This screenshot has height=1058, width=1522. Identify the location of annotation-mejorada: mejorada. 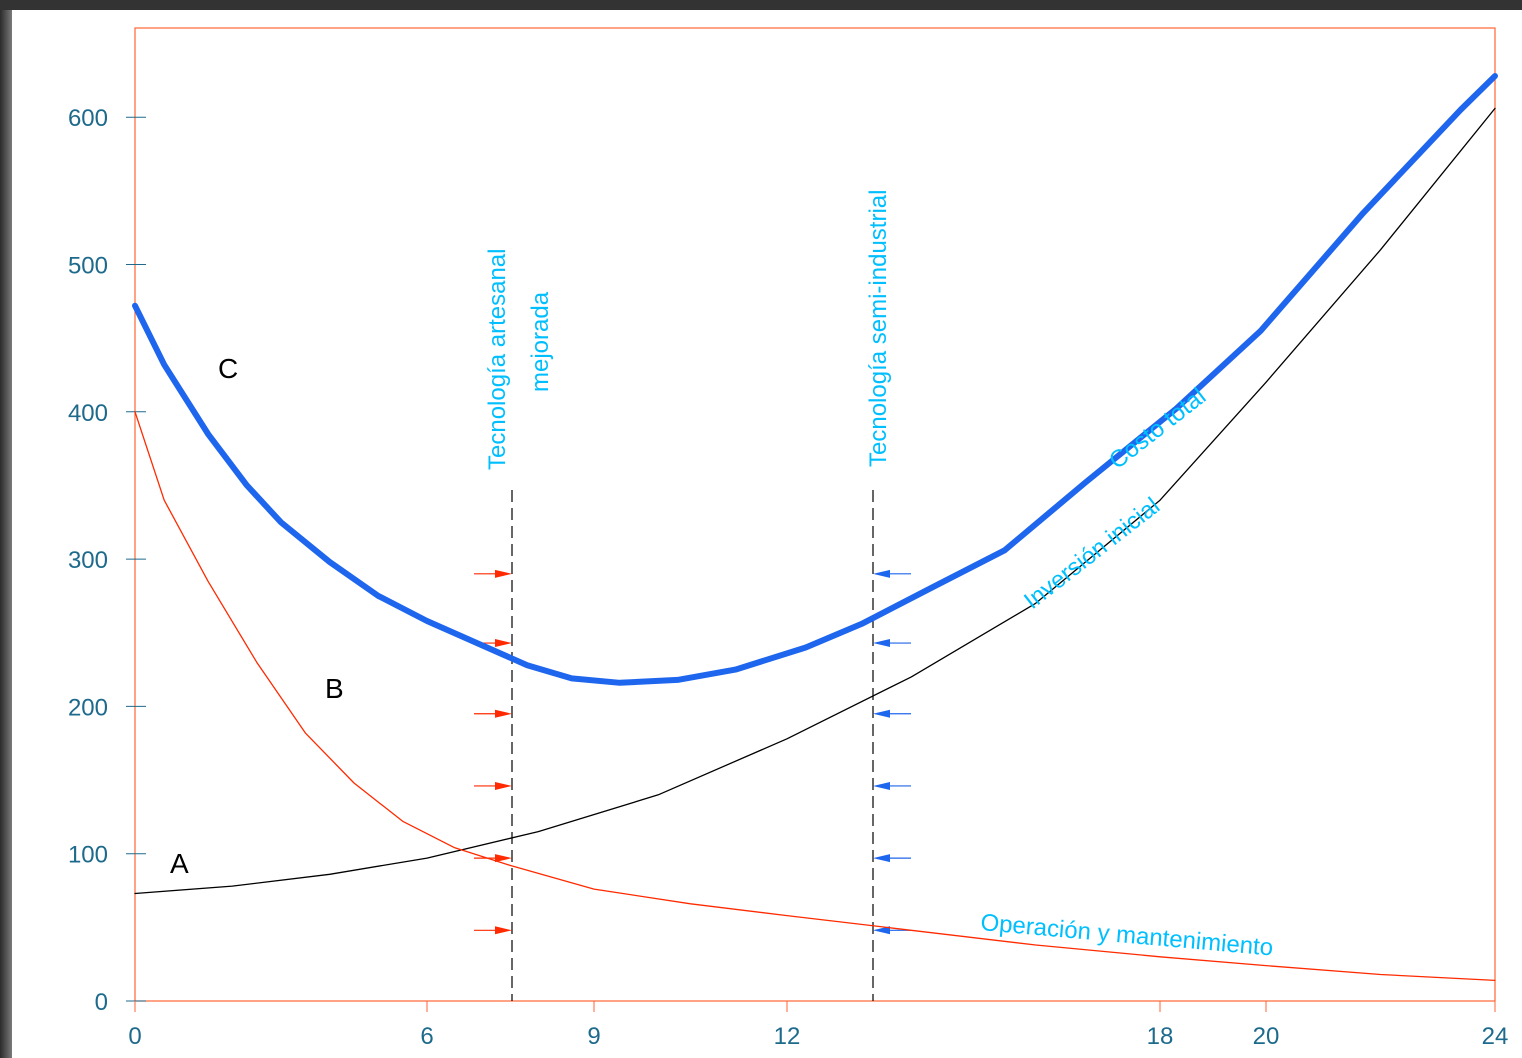
(540, 341).